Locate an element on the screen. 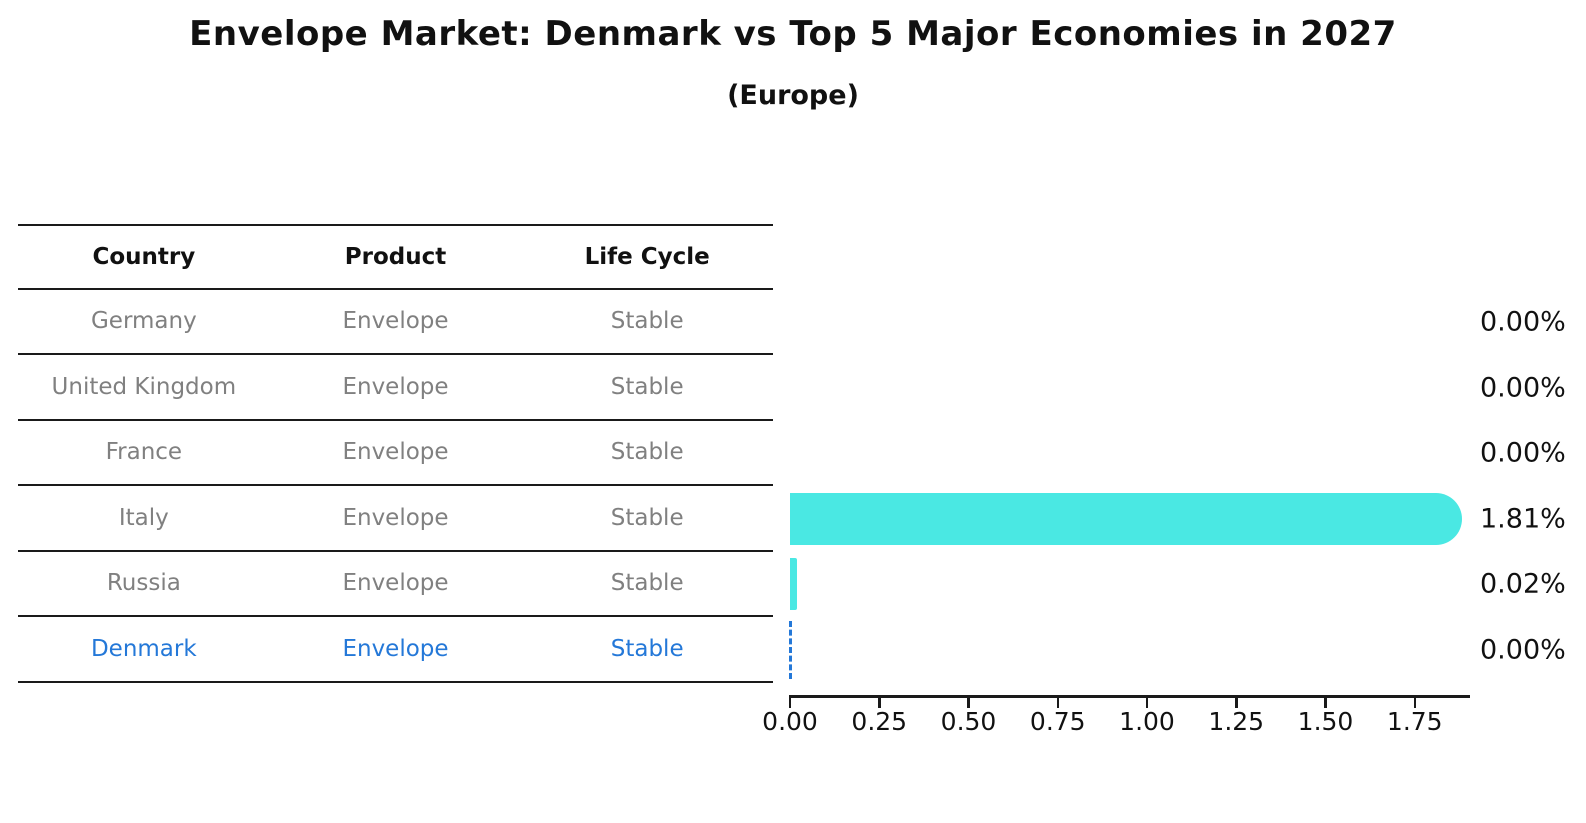 The image size is (1586, 823). value-label-denmark: 0.00% is located at coordinates (1523, 650).